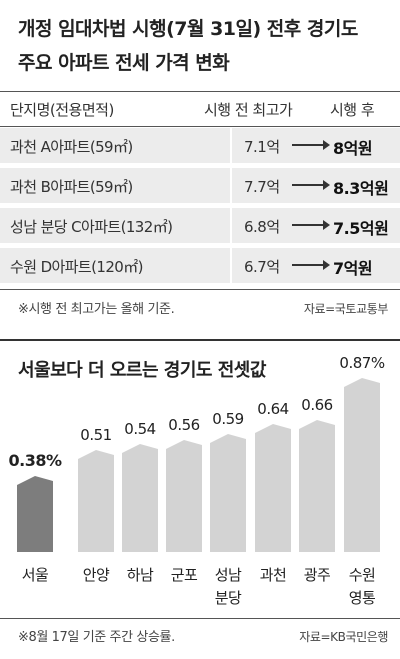  Describe the element at coordinates (248, 110) in the screenshot. I see `header-before: 시행 전 최고가` at that location.